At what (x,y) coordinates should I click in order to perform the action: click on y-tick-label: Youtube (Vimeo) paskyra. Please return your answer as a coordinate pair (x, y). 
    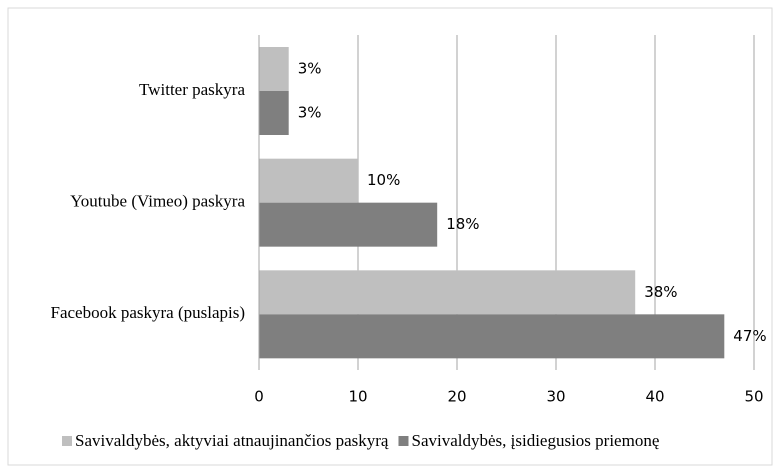
    Looking at the image, I should click on (157, 201).